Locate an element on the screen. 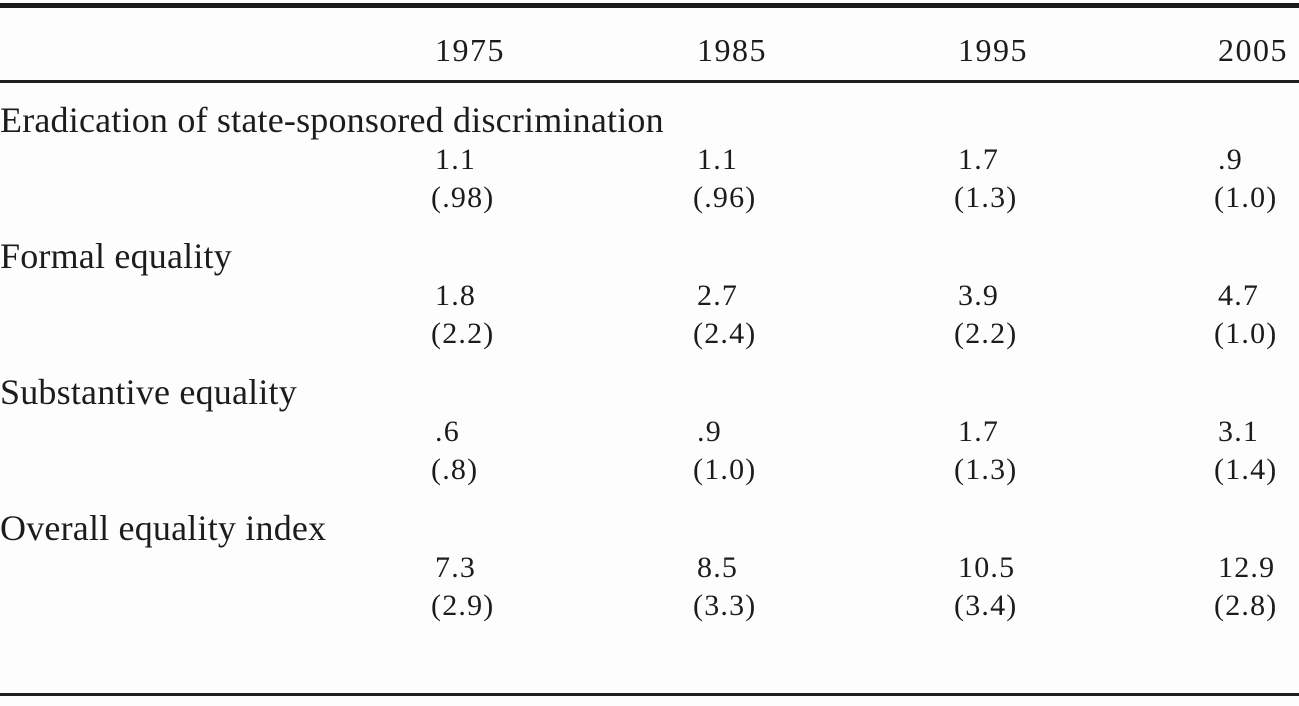  cell-mean: 10.5 is located at coordinates (987, 567).